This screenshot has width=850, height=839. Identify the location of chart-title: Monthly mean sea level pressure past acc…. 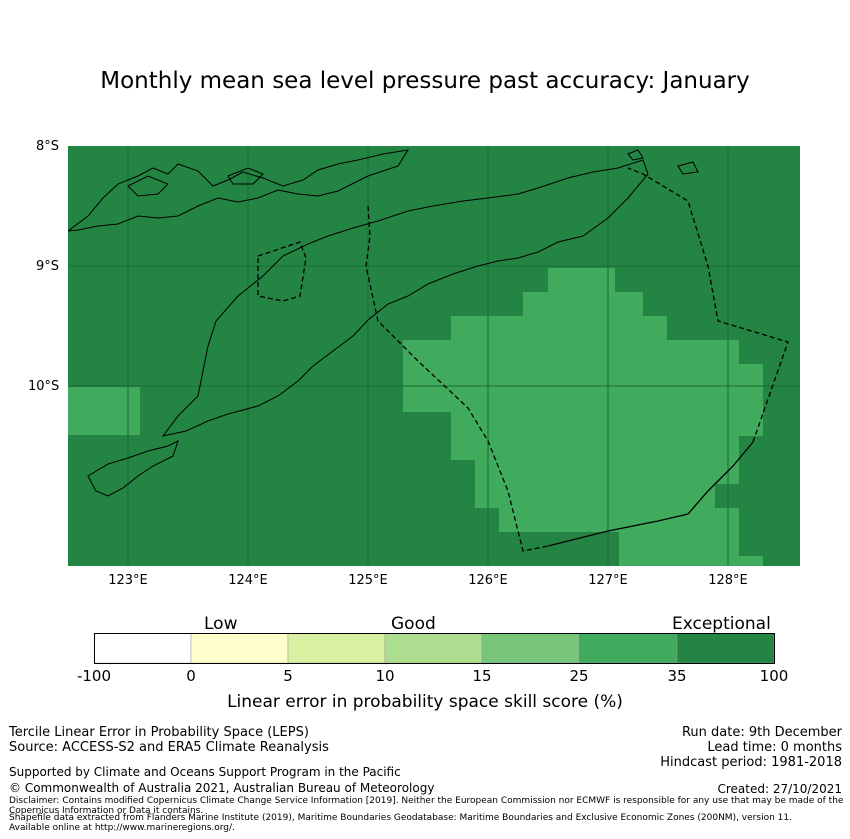
(425, 81).